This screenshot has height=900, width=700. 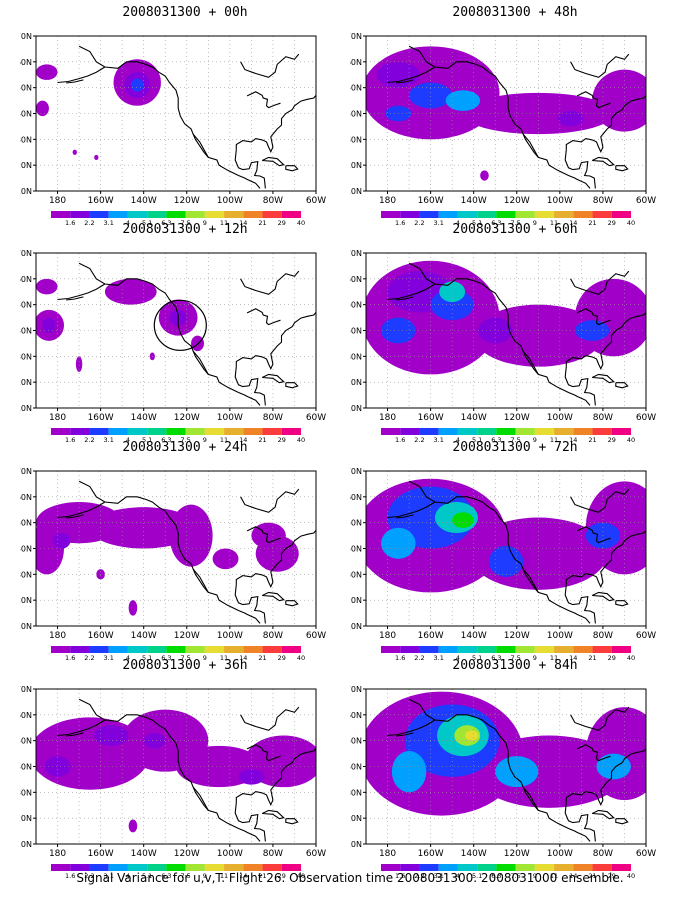 What do you see at coordinates (176, 766) in the screenshot?
I see `variance-field` at bounding box center [176, 766].